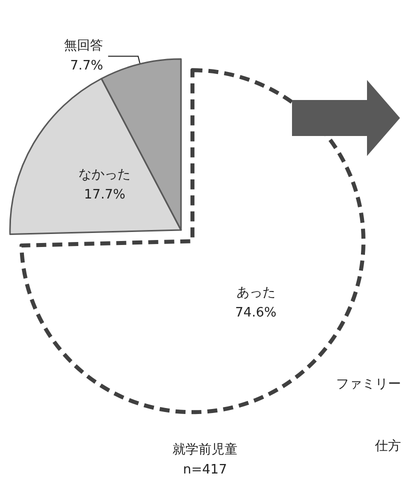 The height and width of the screenshot is (487, 405). What do you see at coordinates (104, 175) in the screenshot?
I see `slice-label: なかった` at bounding box center [104, 175].